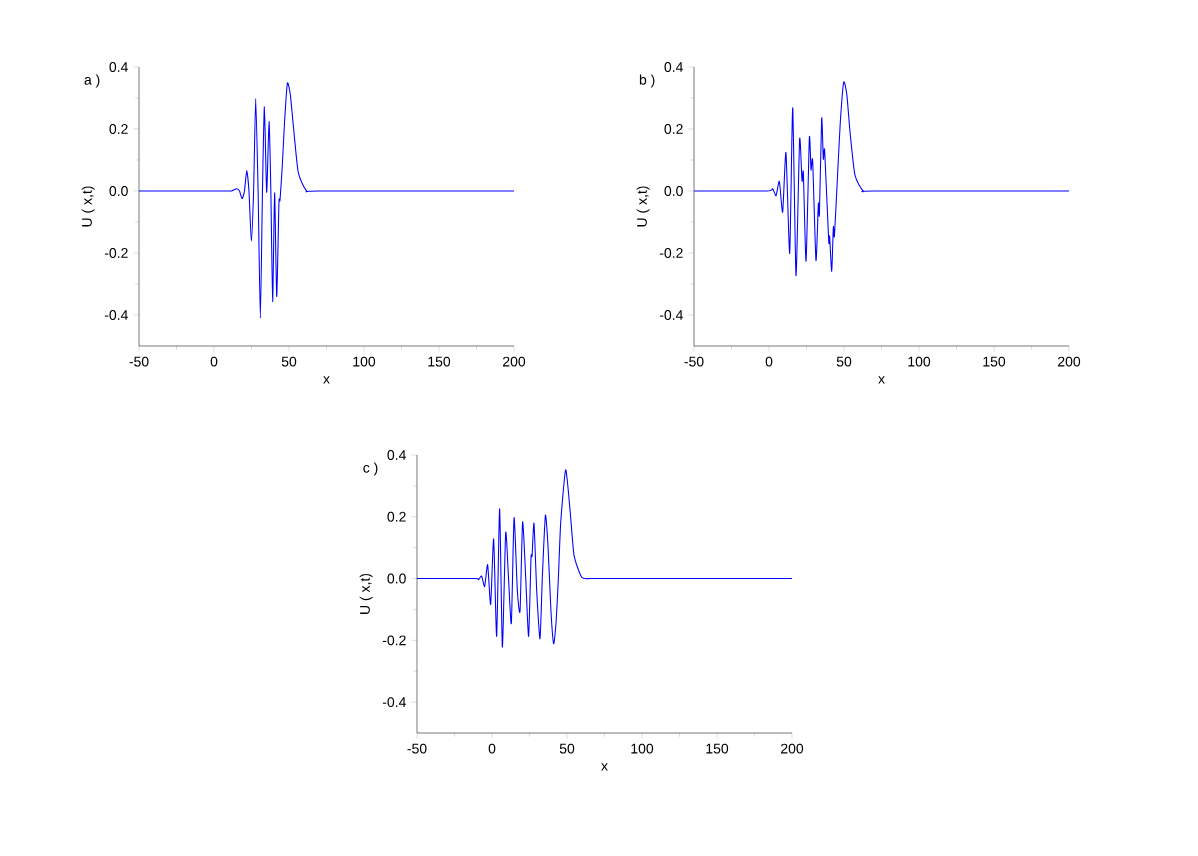 This screenshot has width=1198, height=856. Describe the element at coordinates (370, 469) in the screenshot. I see `text: c )` at that location.